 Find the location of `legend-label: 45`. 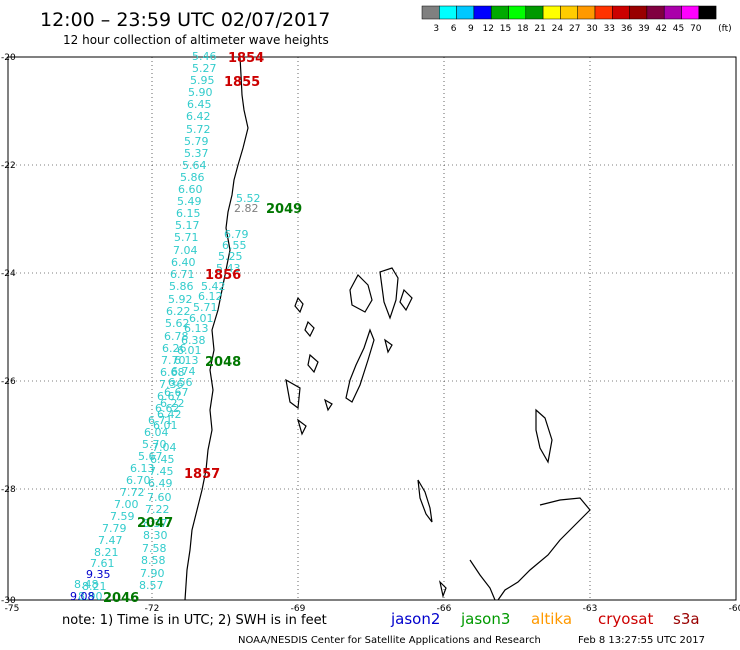

legend-label: 45 is located at coordinates (678, 29).